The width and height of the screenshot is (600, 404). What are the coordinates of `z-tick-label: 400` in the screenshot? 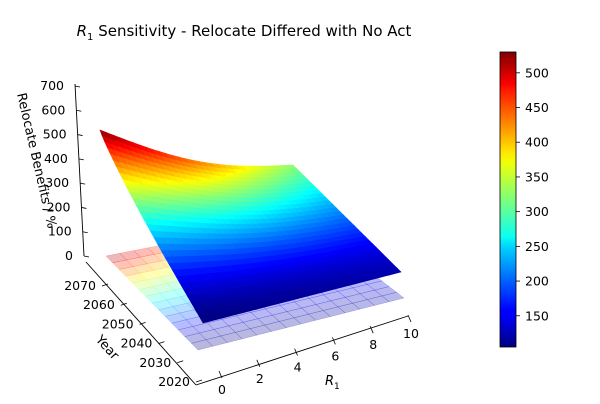 It's located at (56, 158).